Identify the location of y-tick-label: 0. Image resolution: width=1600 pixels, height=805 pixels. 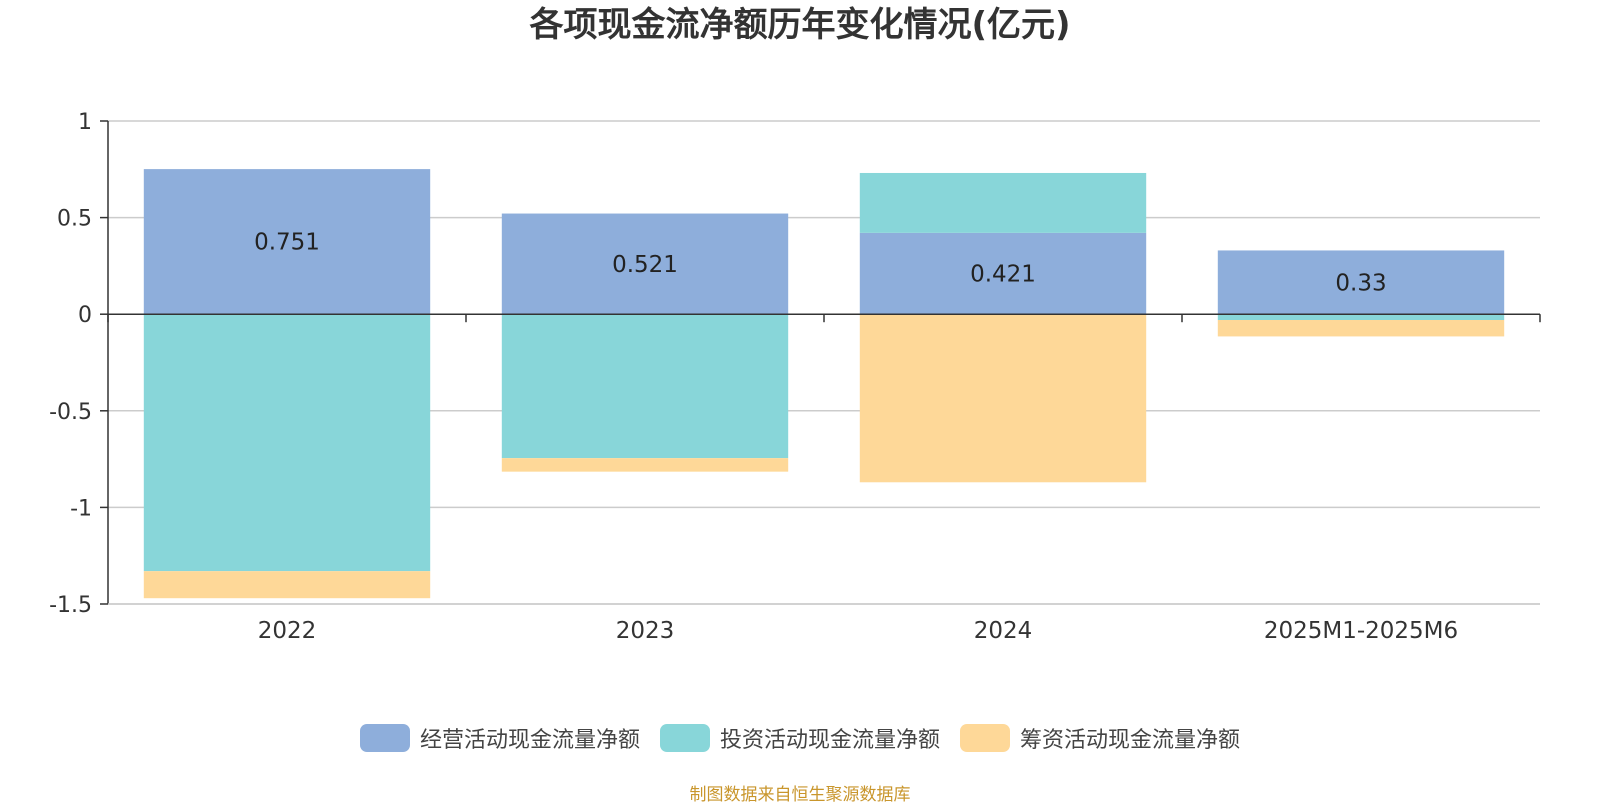
(85, 315).